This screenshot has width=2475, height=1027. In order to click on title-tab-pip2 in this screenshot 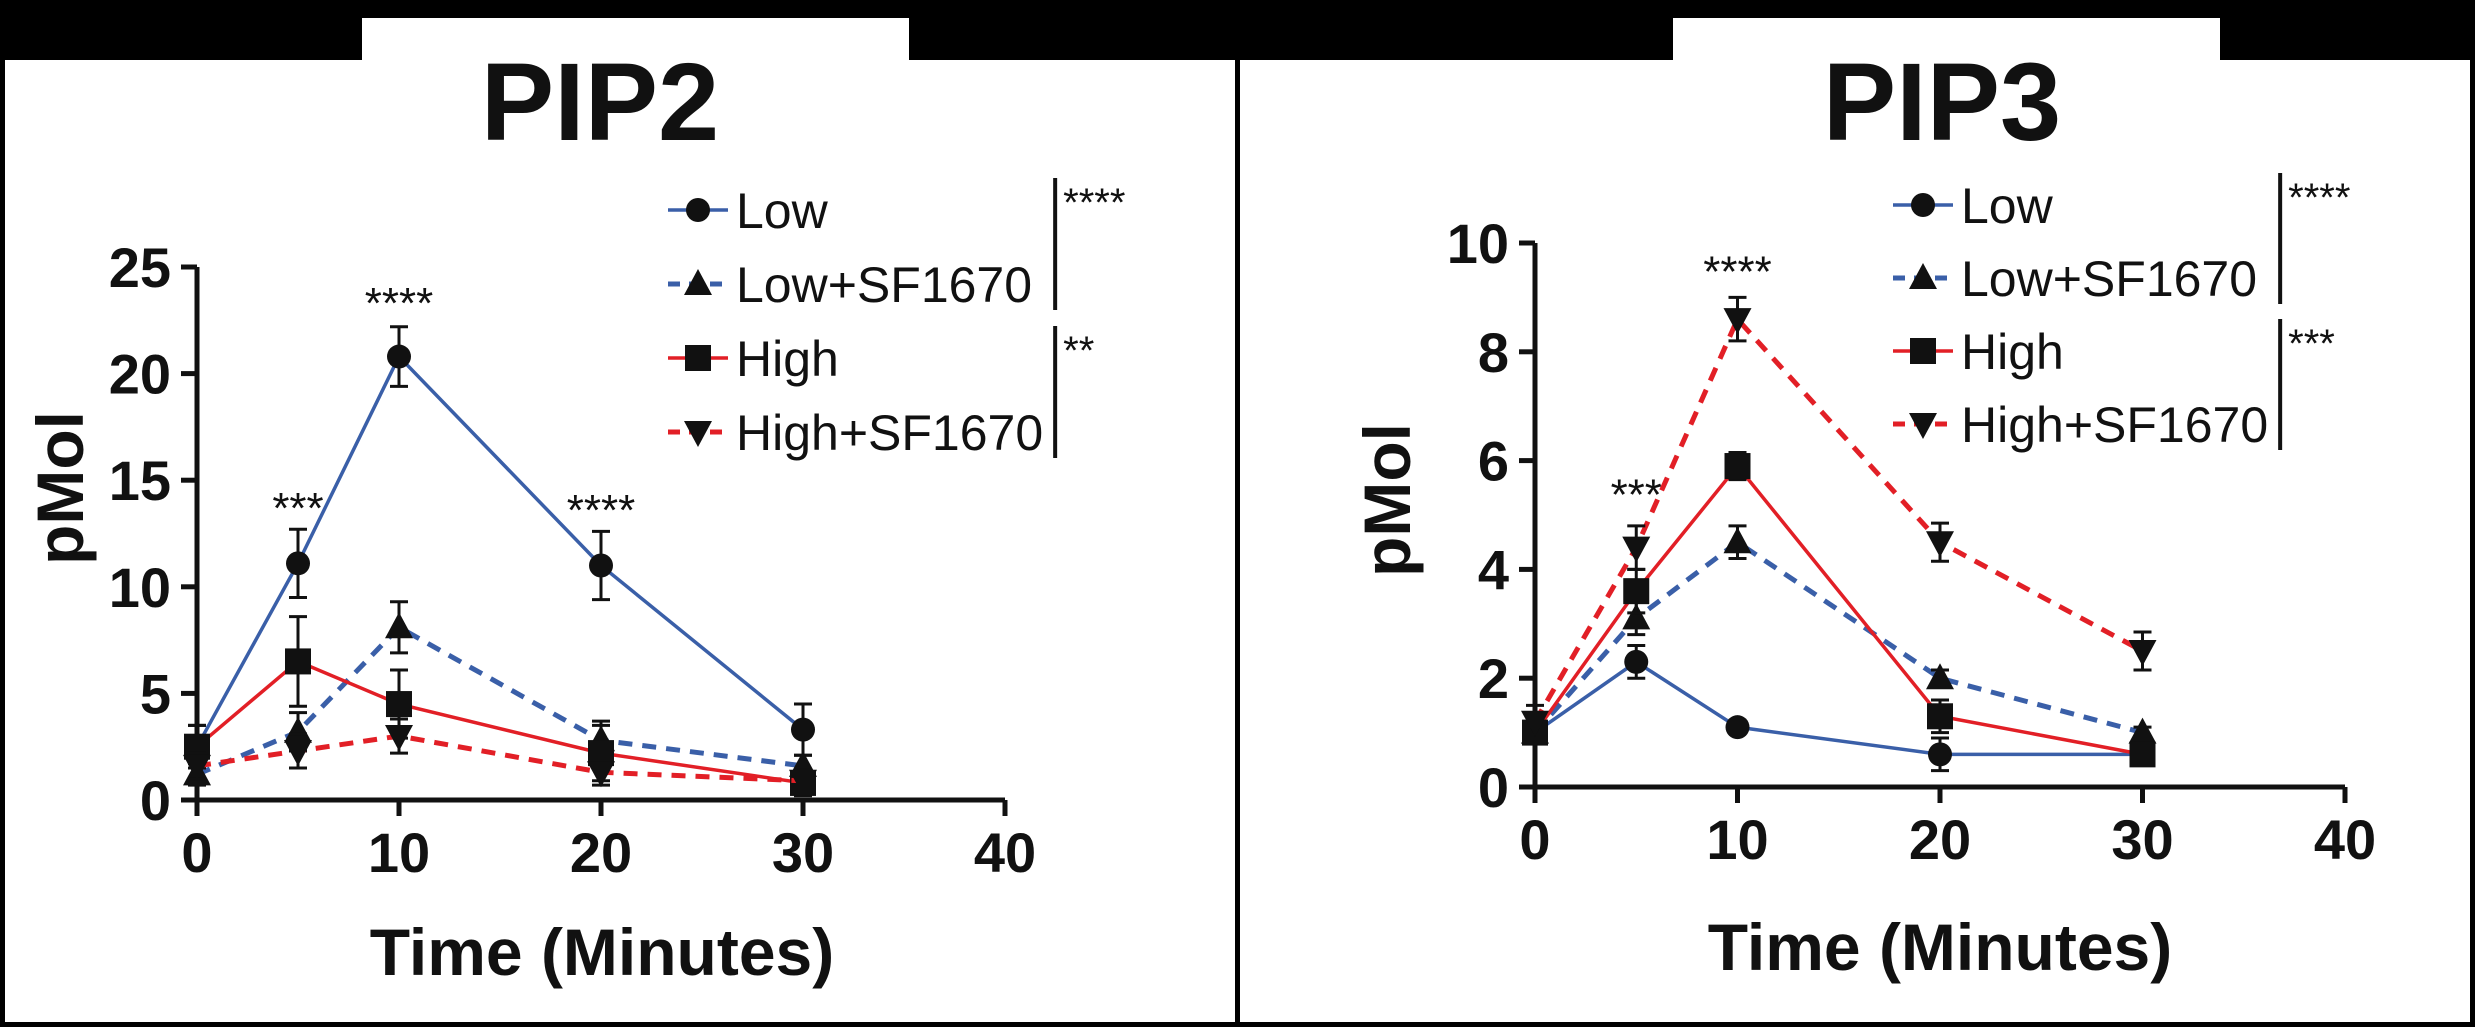, I will do `click(635, 43)`.